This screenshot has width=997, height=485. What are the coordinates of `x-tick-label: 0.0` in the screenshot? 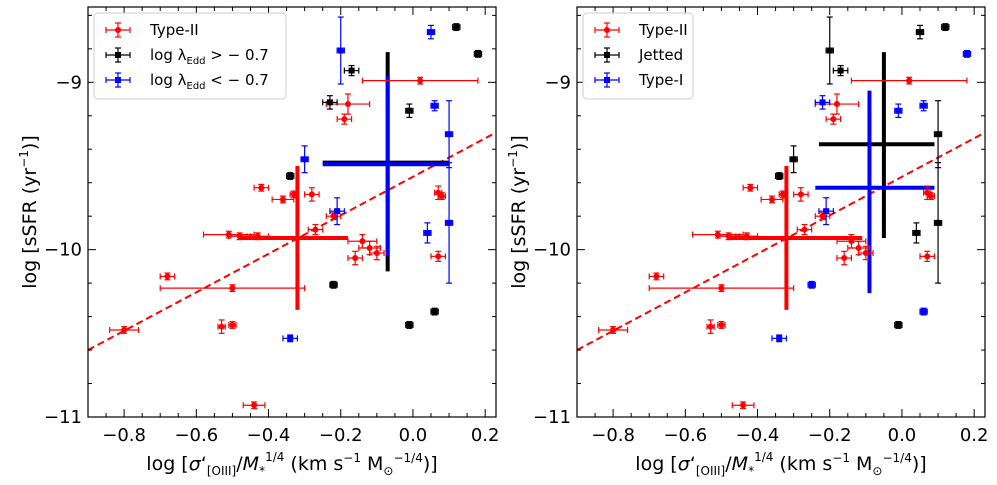 It's located at (413, 435).